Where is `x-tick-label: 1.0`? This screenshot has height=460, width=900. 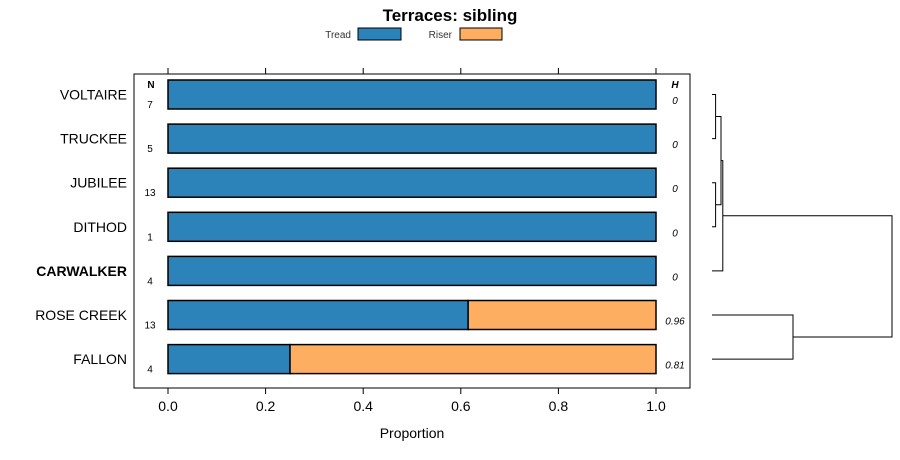
x-tick-label: 1.0 is located at coordinates (656, 406).